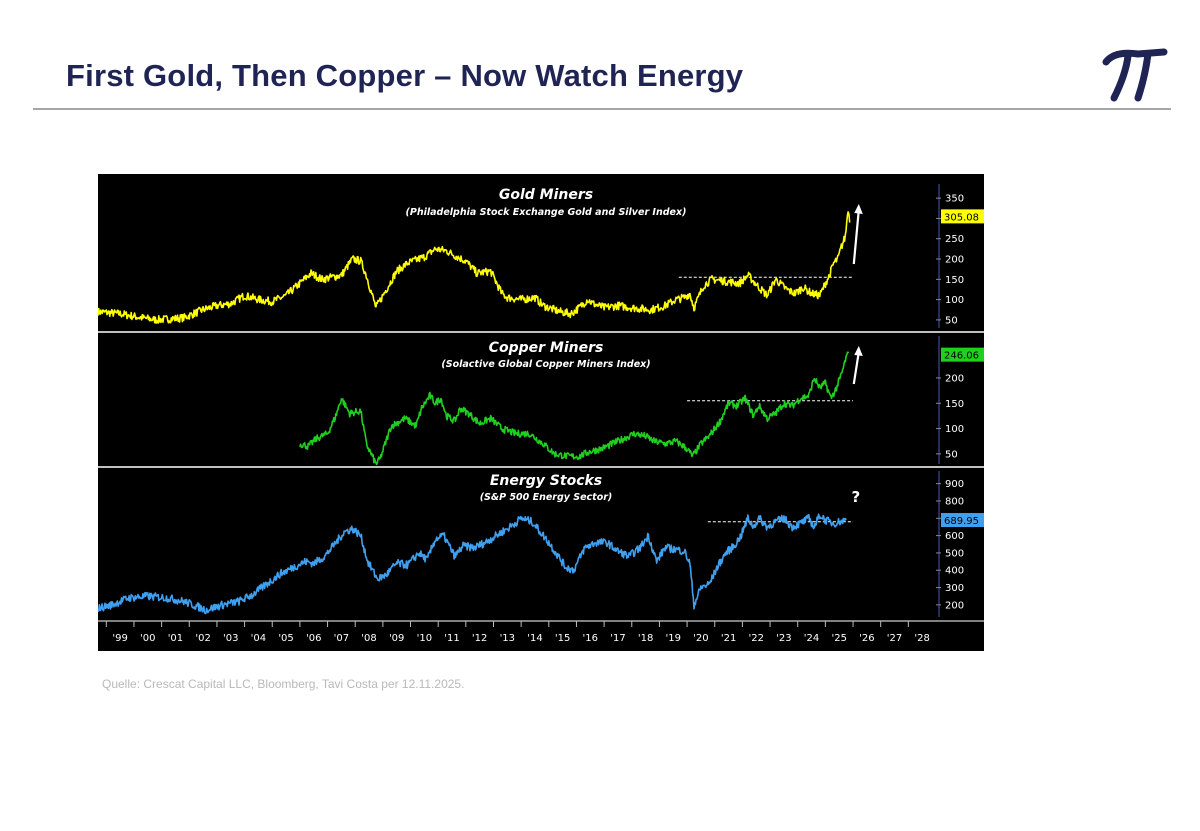  I want to click on x-tick-label: '03, so click(230, 638).